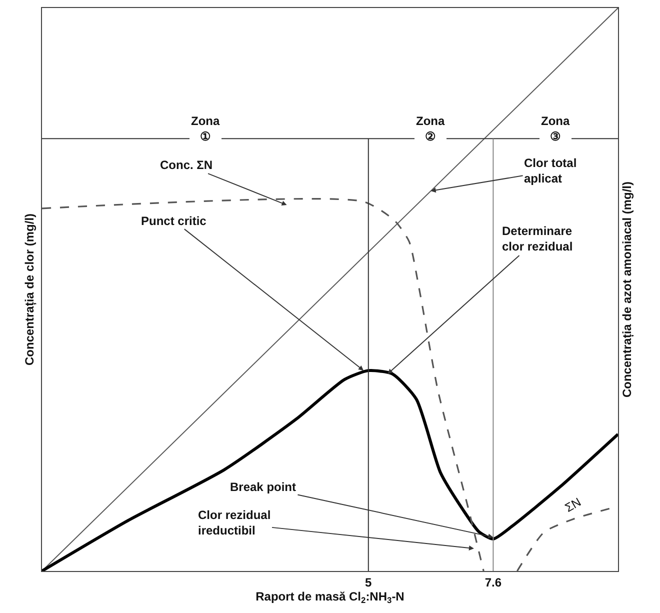 This screenshot has height=613, width=660. Describe the element at coordinates (573, 505) in the screenshot. I see `annotation: ΣN` at that location.